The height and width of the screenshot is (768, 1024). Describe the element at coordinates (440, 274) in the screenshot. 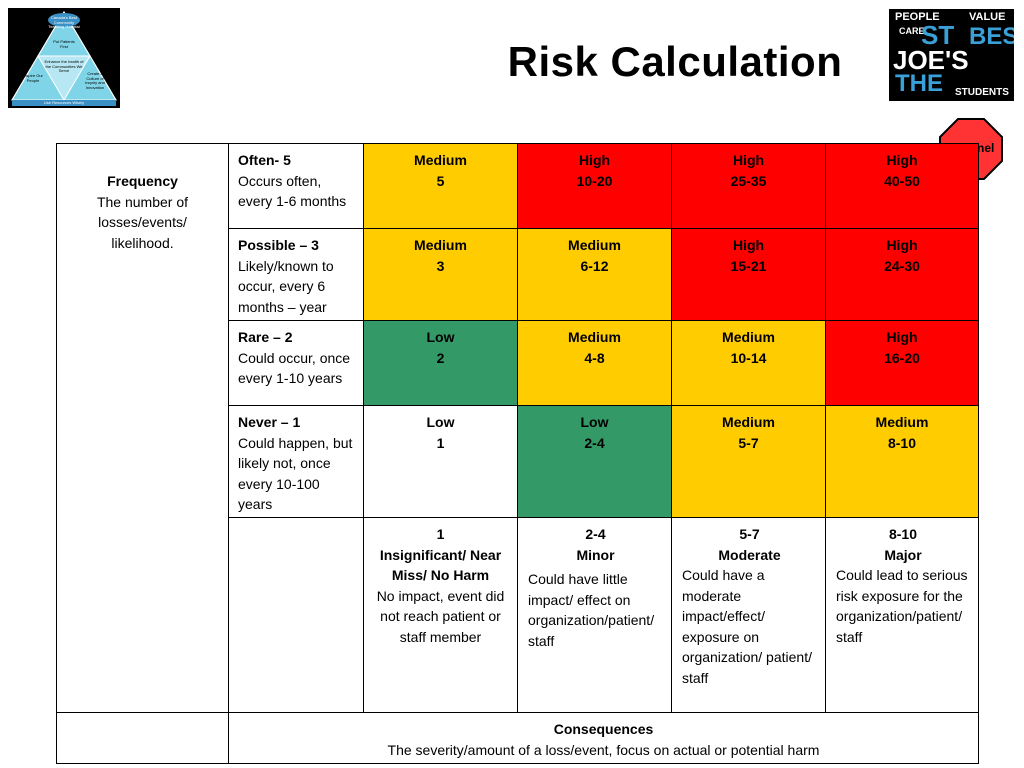

I see `risk-cell: Medium 3` at that location.